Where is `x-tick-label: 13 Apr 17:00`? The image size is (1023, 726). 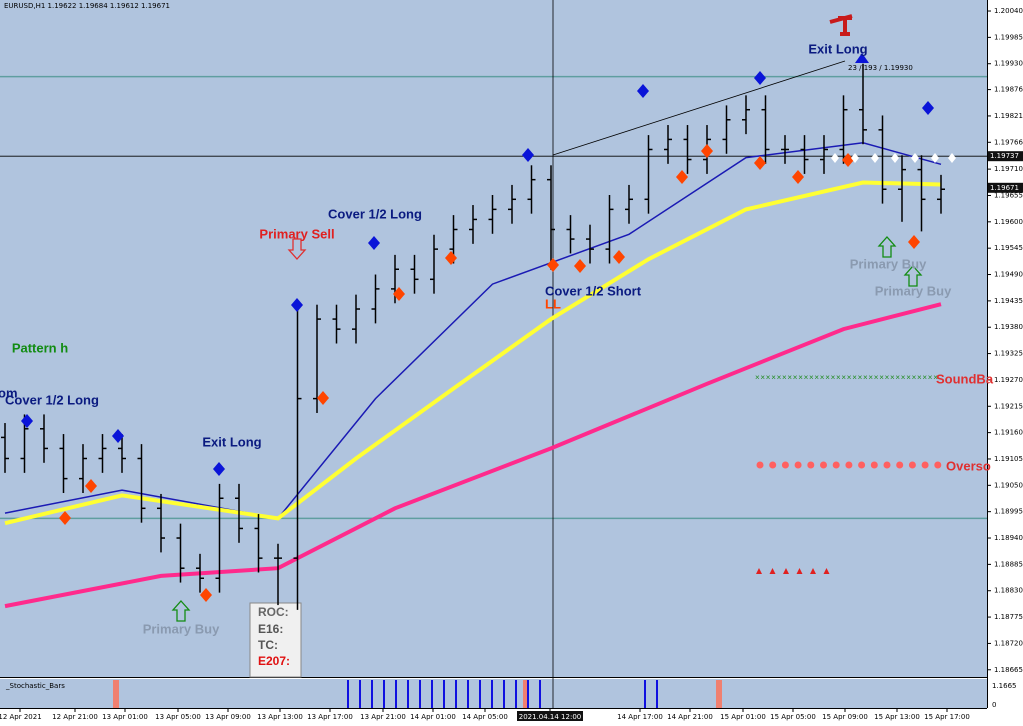 x-tick-label: 13 Apr 17:00 is located at coordinates (330, 717).